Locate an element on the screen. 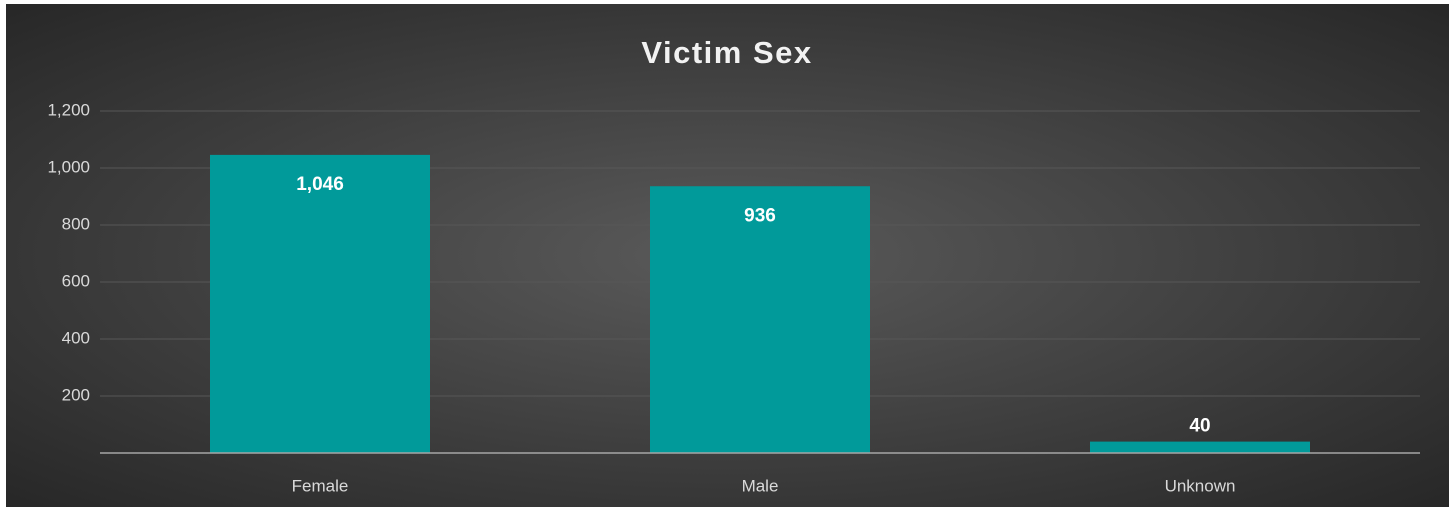 This screenshot has width=1455, height=511. x-tick-label: Female is located at coordinates (320, 485).